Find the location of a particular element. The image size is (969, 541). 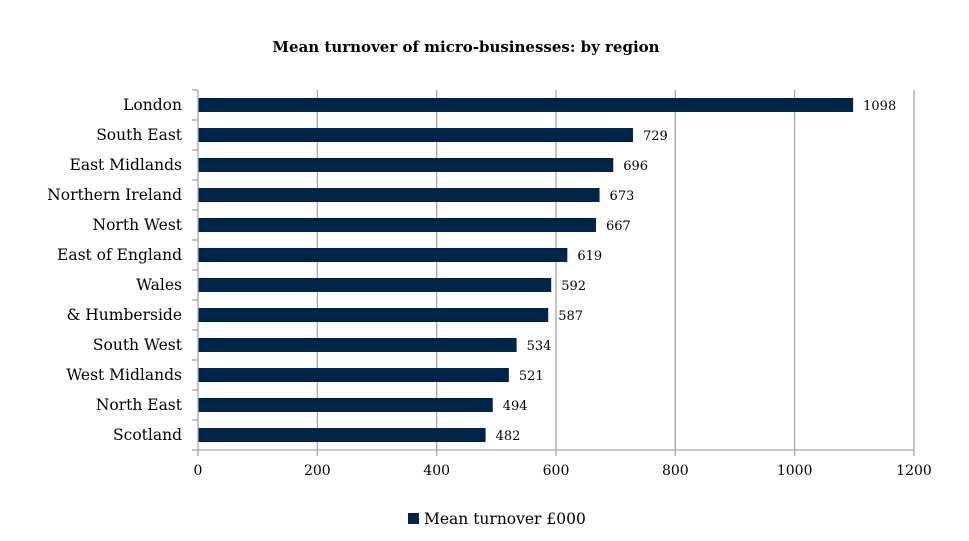

x-tick-label: 600 is located at coordinates (556, 471).